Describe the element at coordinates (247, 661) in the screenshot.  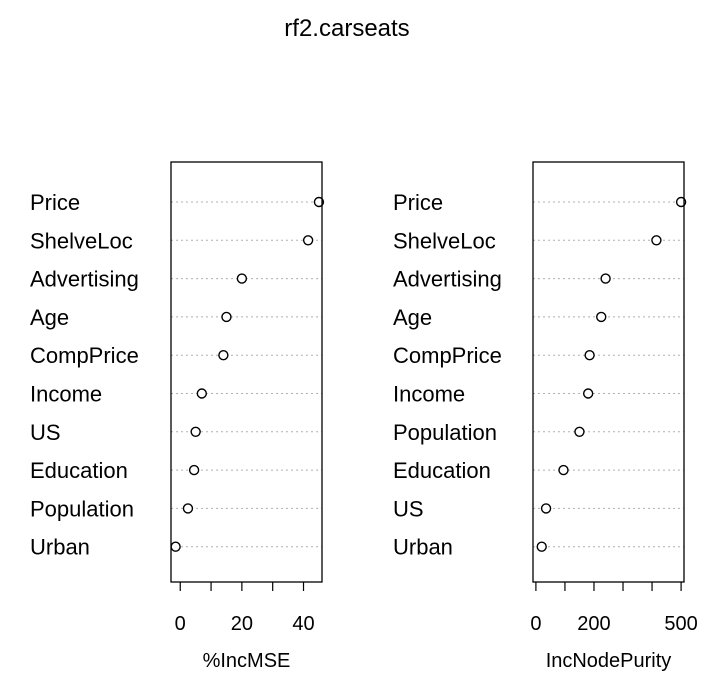
I see `x-axis-title: %IncMSE` at that location.